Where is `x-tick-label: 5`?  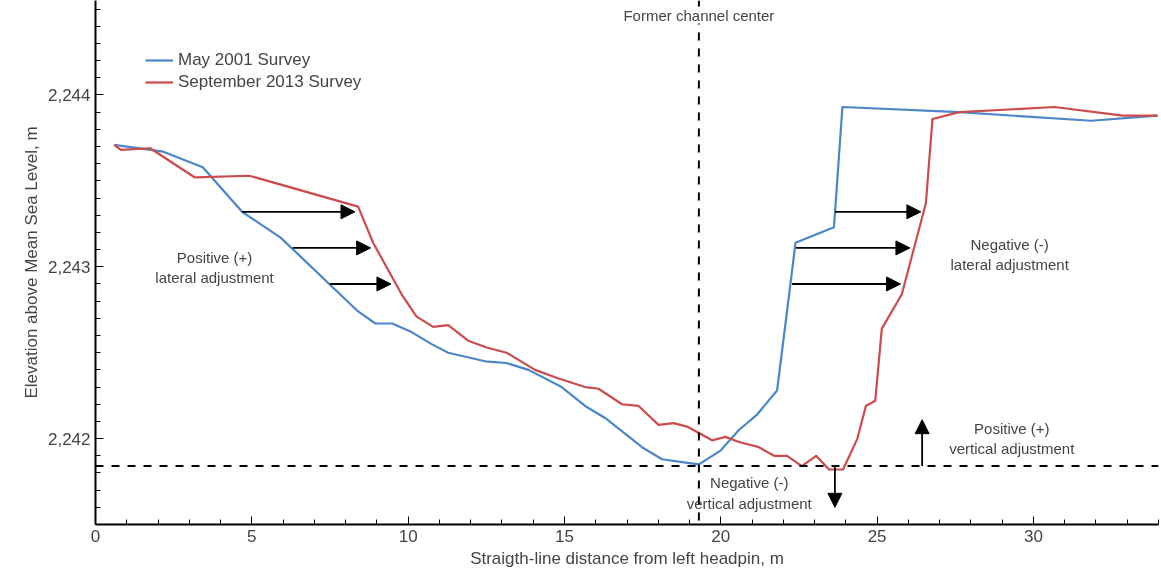 x-tick-label: 5 is located at coordinates (252, 536).